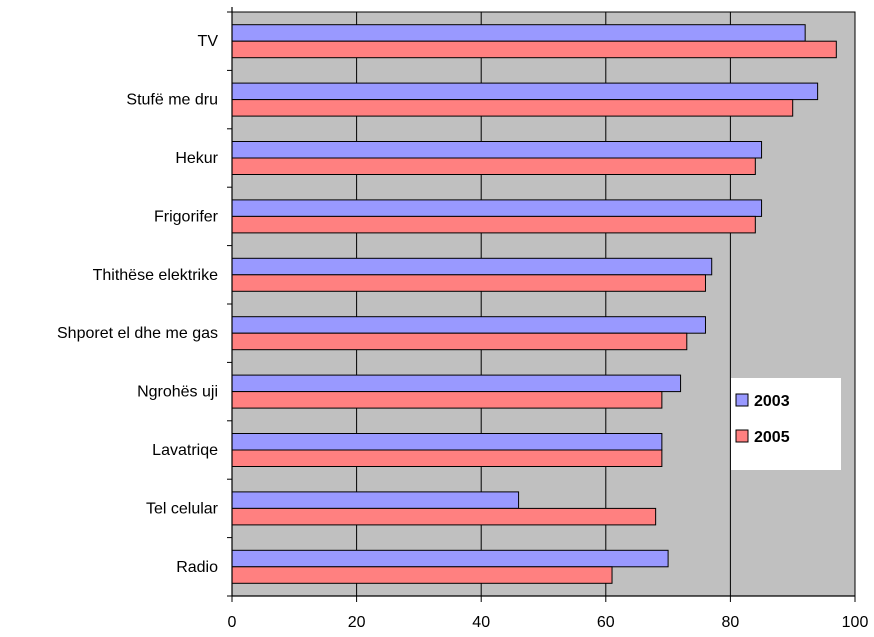  I want to click on category-label: Shporet el dhe me gas, so click(137, 333).